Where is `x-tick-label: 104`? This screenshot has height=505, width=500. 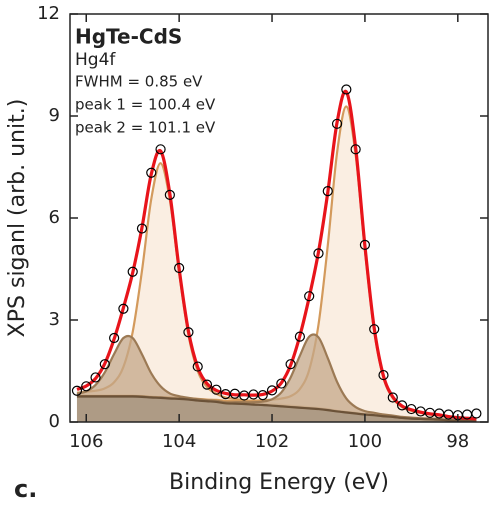 x-tick-label: 104 is located at coordinates (179, 441).